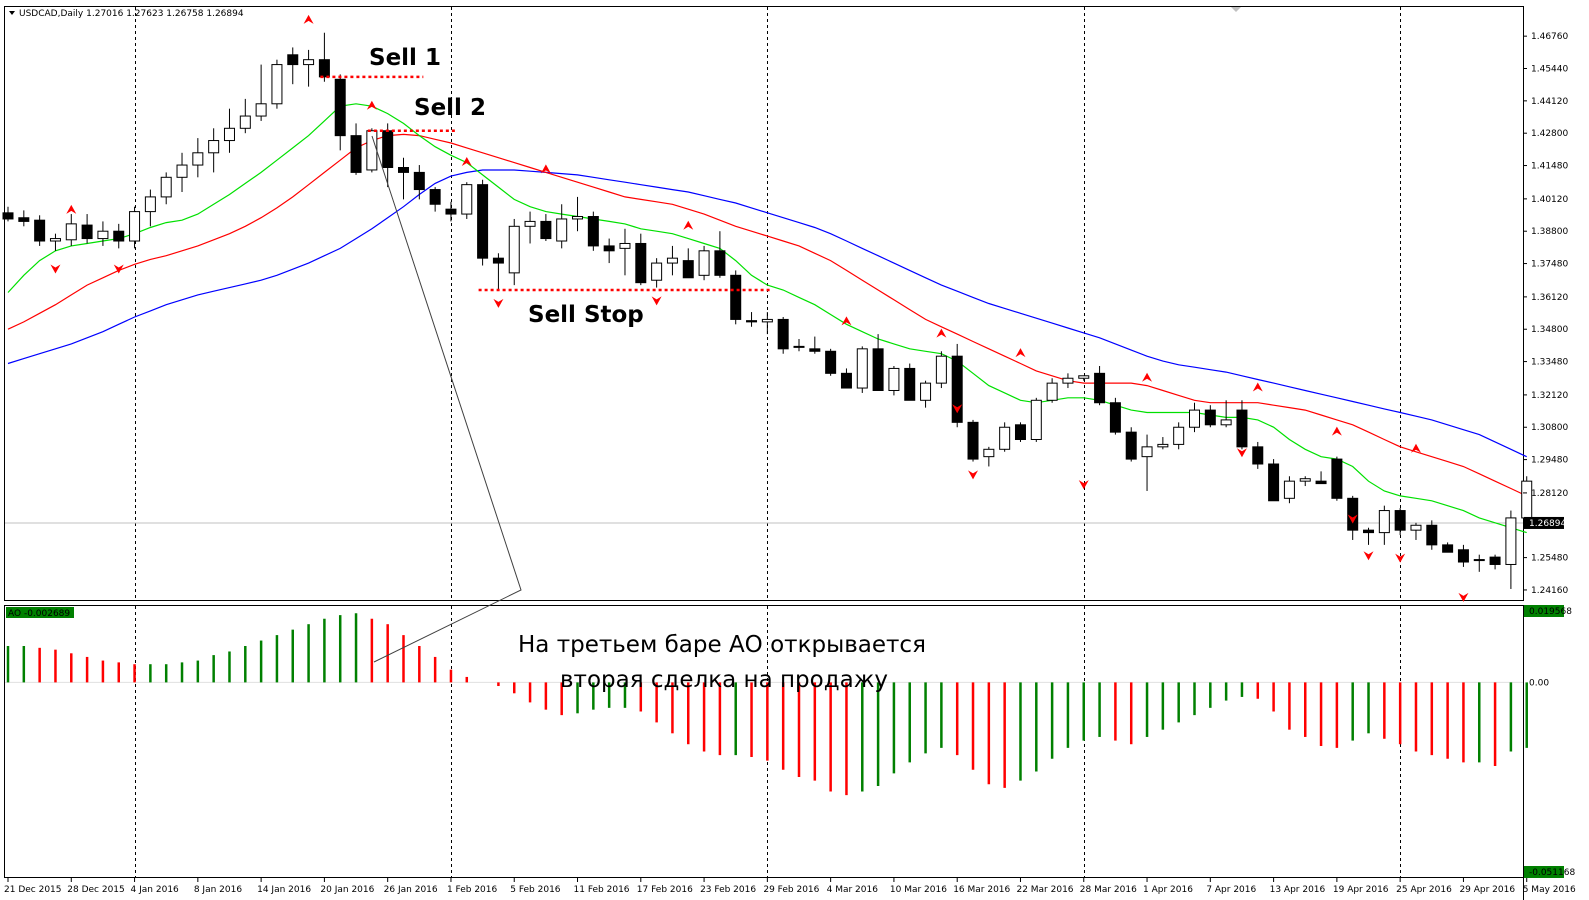 The image size is (1589, 900). What do you see at coordinates (1550, 612) in the screenshot?
I see `ao-tick-label: 0.019568` at bounding box center [1550, 612].